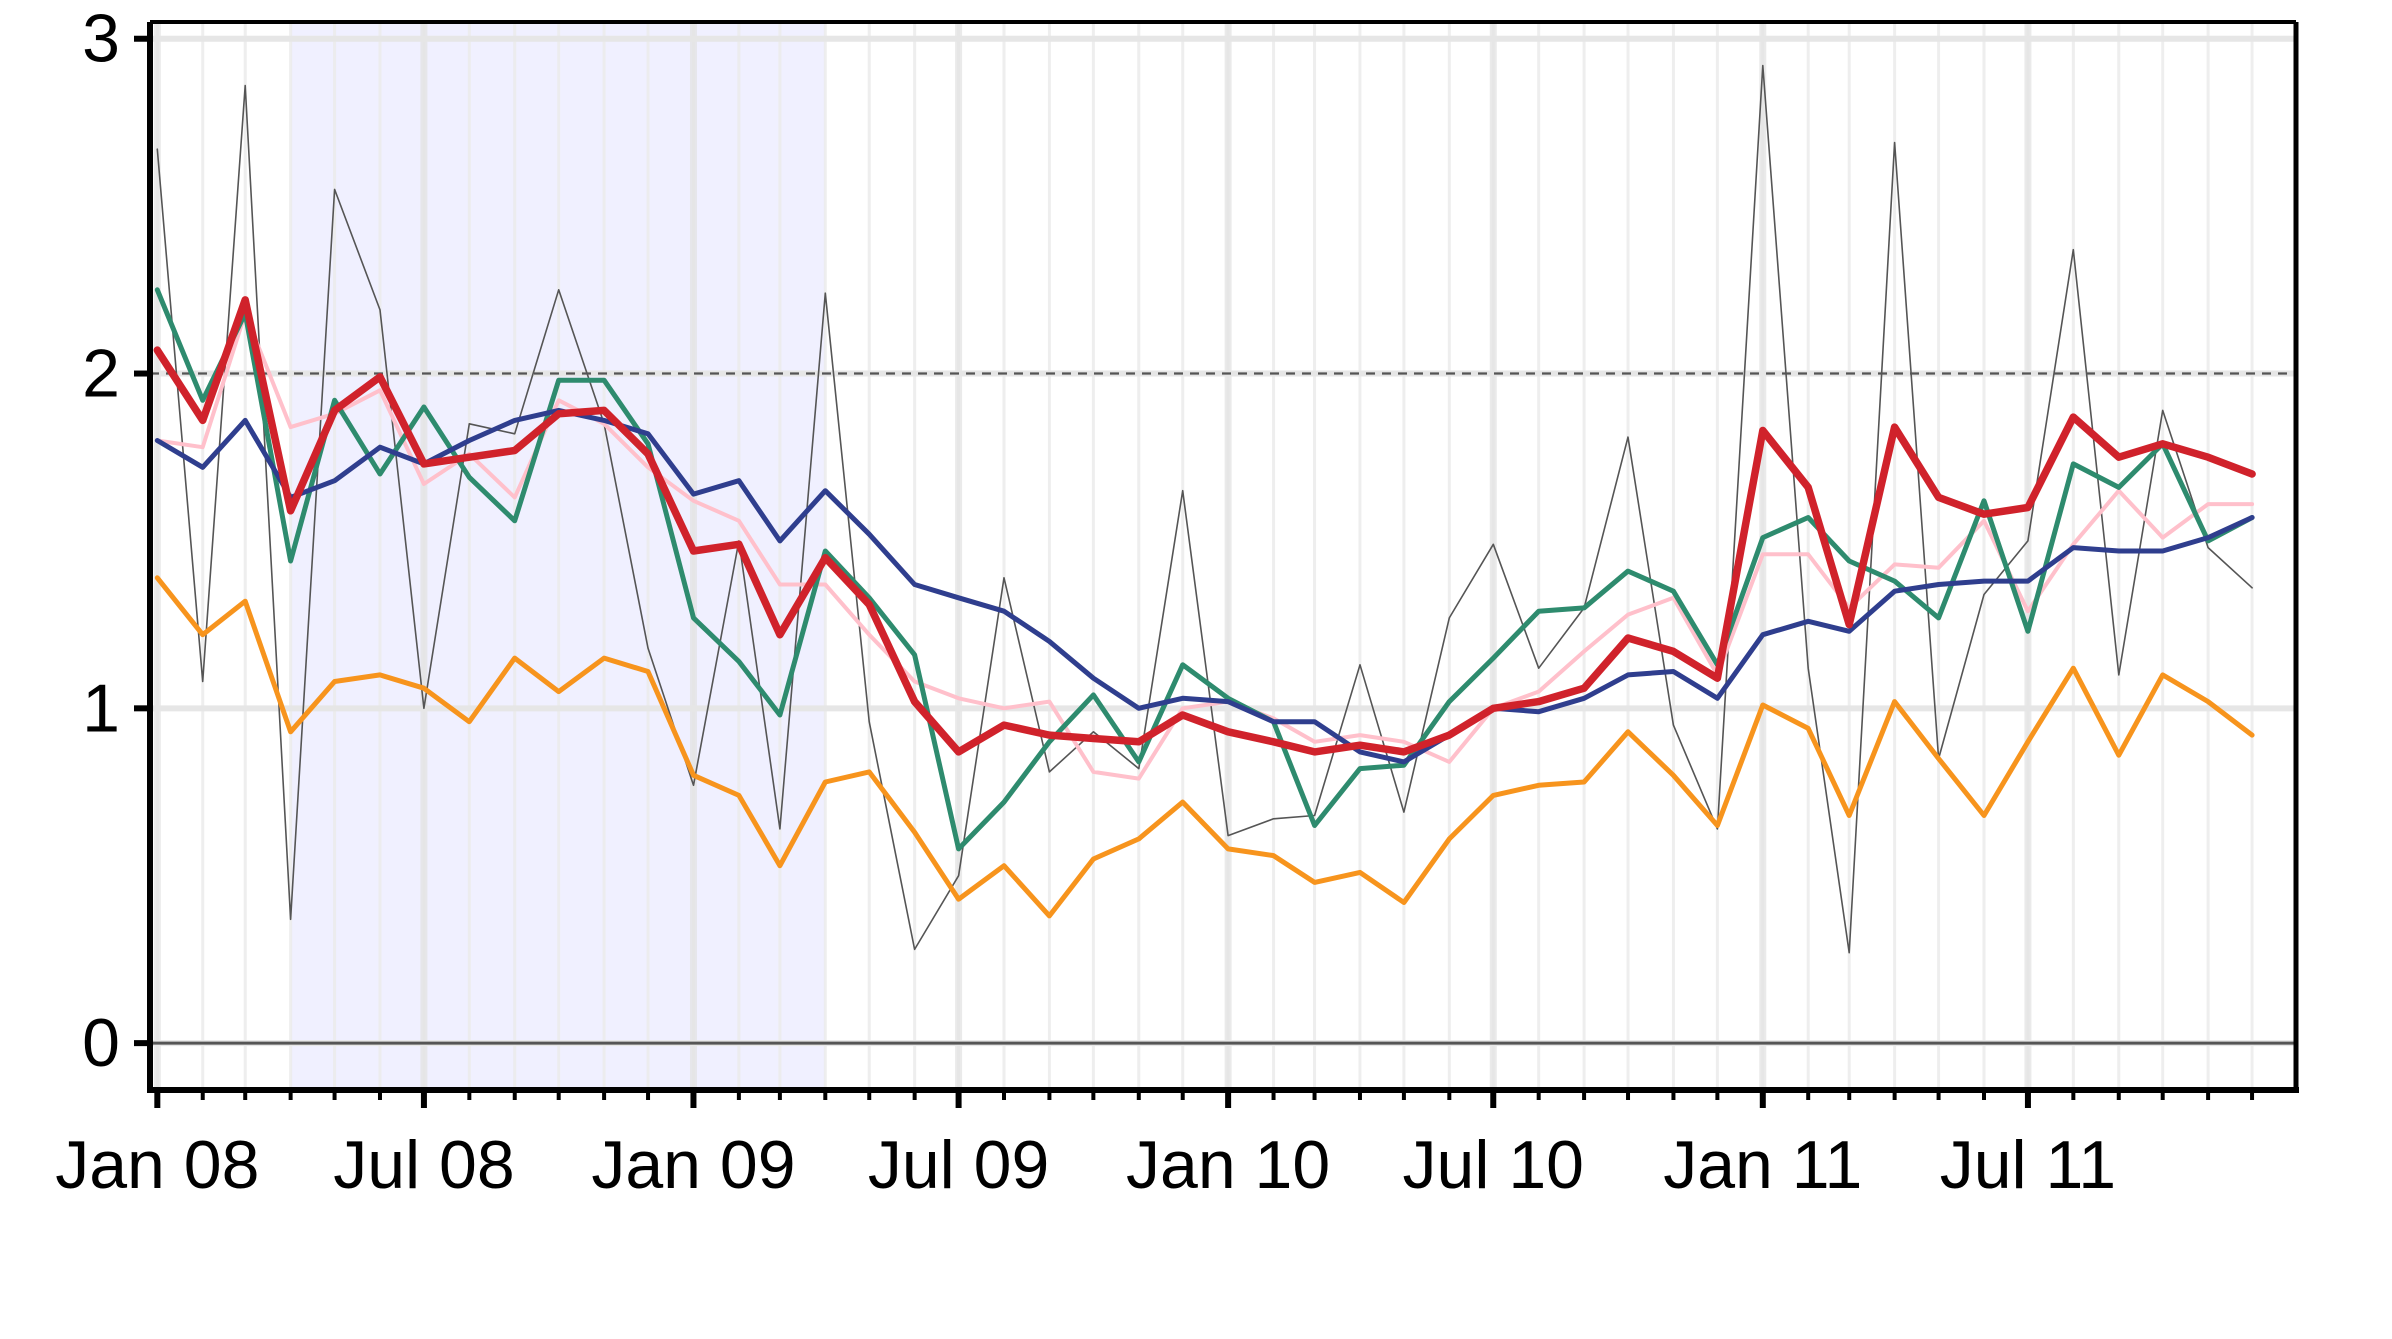 The image size is (2392, 1339). I want to click on y-tick-label: 3, so click(101, 39).